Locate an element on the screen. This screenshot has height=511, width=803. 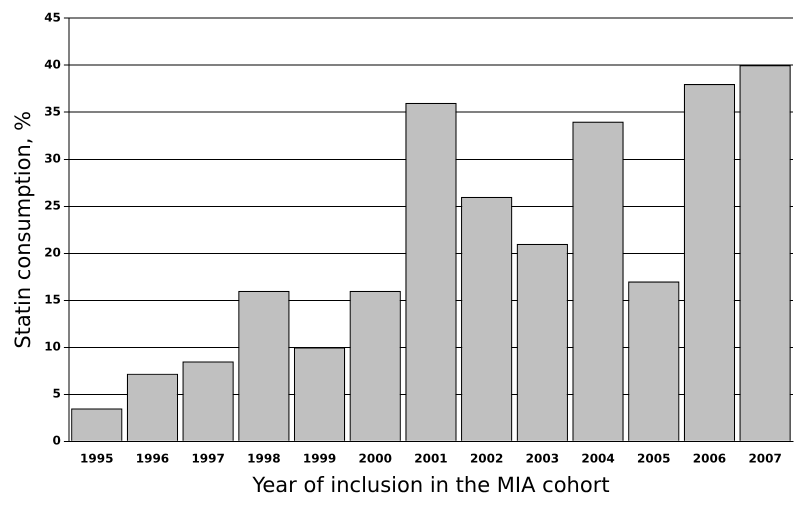
y-tick-label: 10 is located at coordinates (52, 346).